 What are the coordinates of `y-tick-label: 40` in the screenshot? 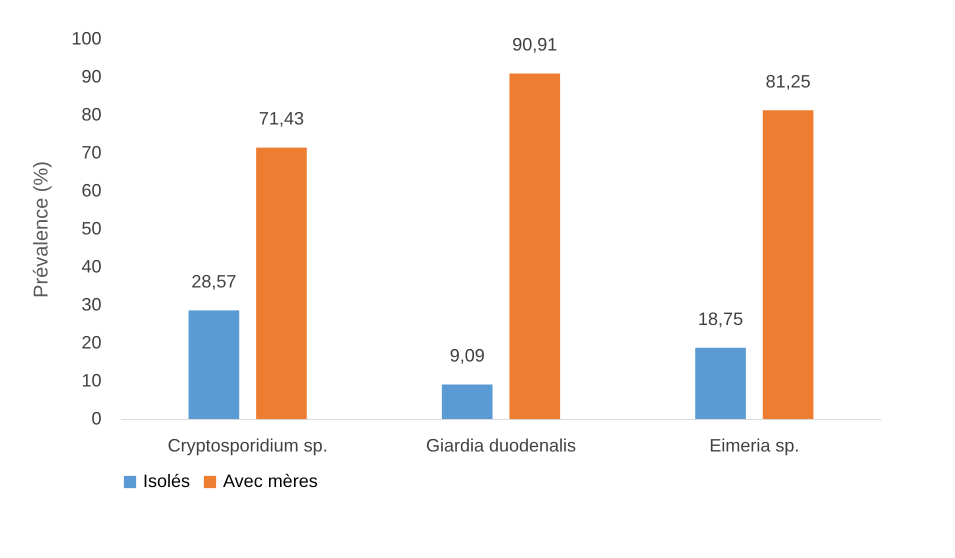 It's located at (91, 266).